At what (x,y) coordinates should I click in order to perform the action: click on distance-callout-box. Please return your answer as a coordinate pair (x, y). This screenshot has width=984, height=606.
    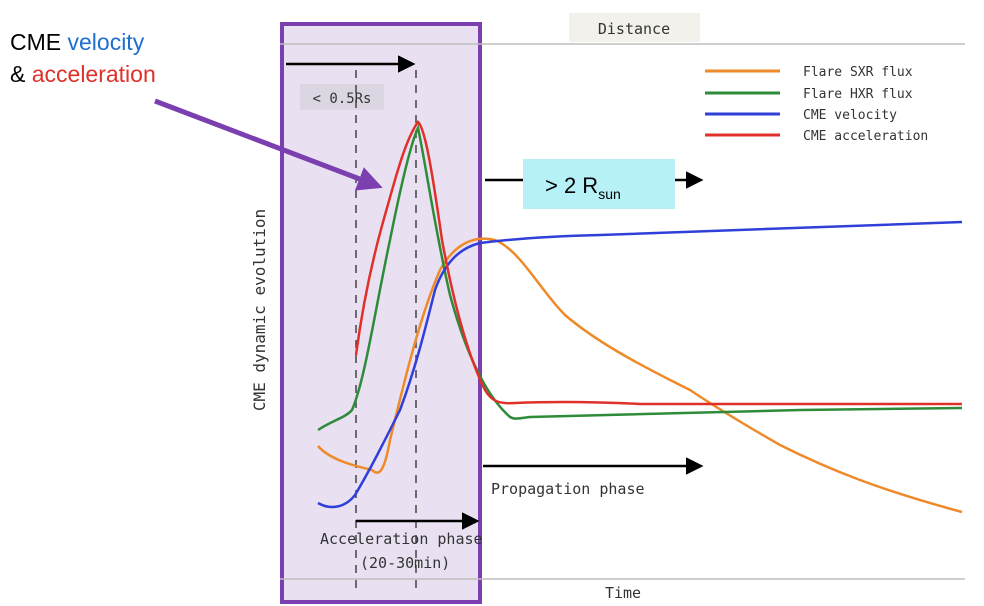
    Looking at the image, I should click on (599, 184).